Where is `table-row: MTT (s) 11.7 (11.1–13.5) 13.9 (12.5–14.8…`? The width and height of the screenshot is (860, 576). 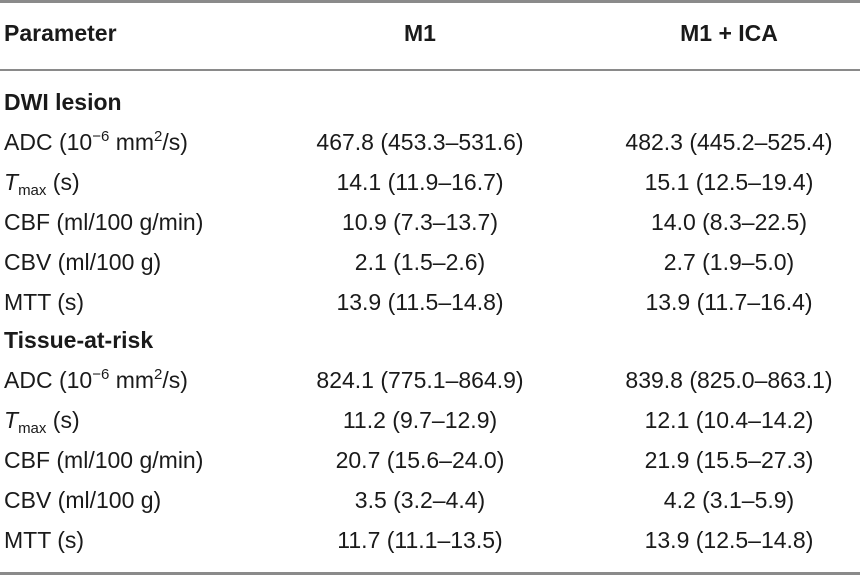 table-row: MTT (s) 11.7 (11.1–13.5) 13.9 (12.5–14.8… is located at coordinates (430, 540).